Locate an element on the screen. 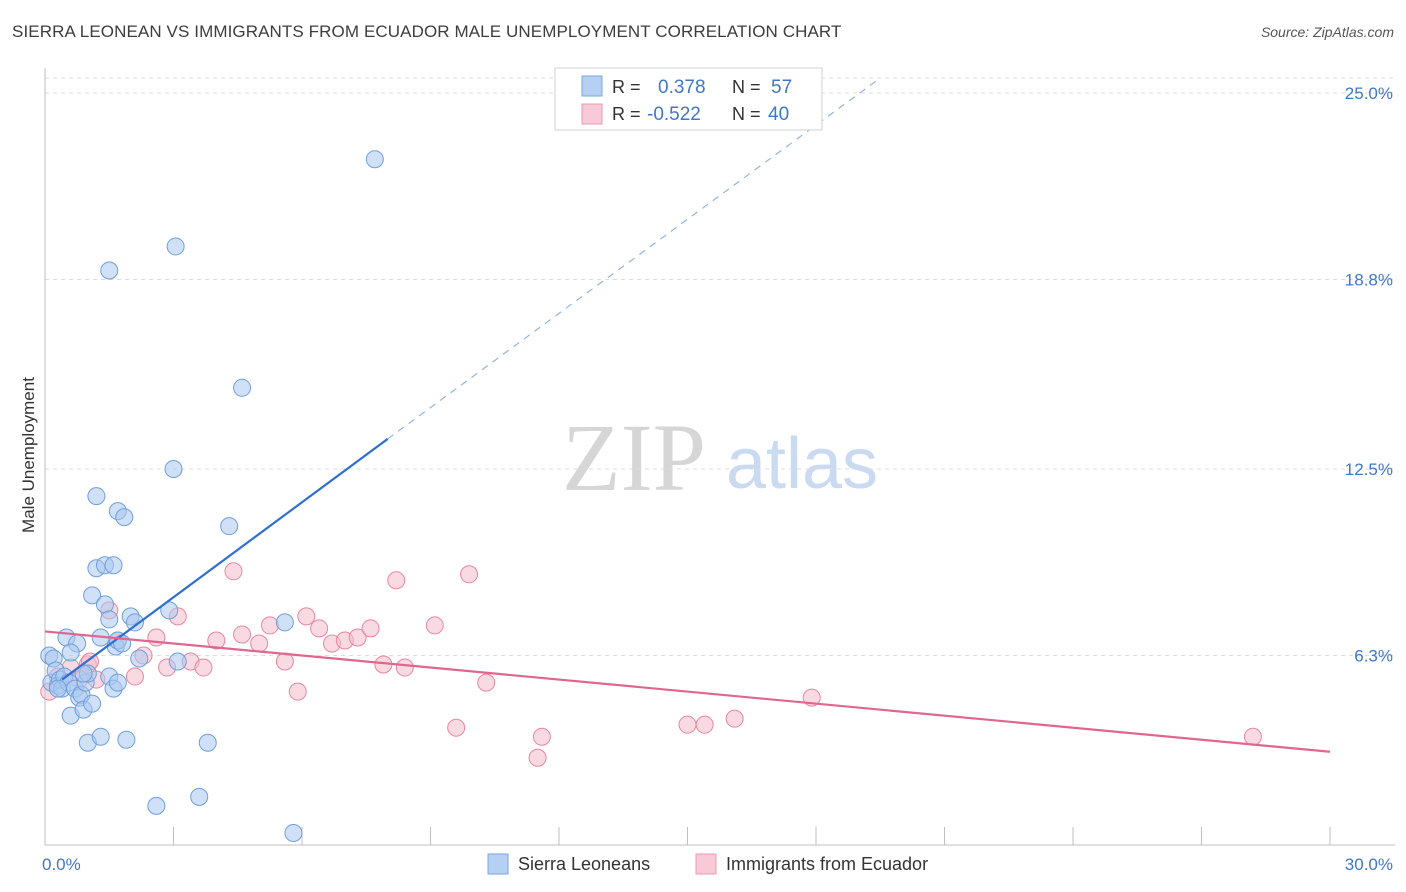  y-tick-label-3: 25.0% is located at coordinates (1369, 93).